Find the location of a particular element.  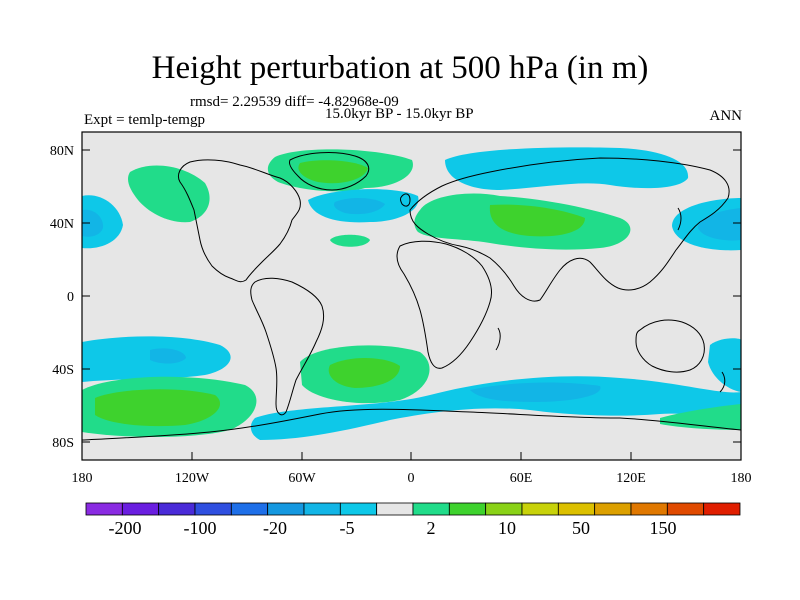

colorbar is located at coordinates (413, 509).